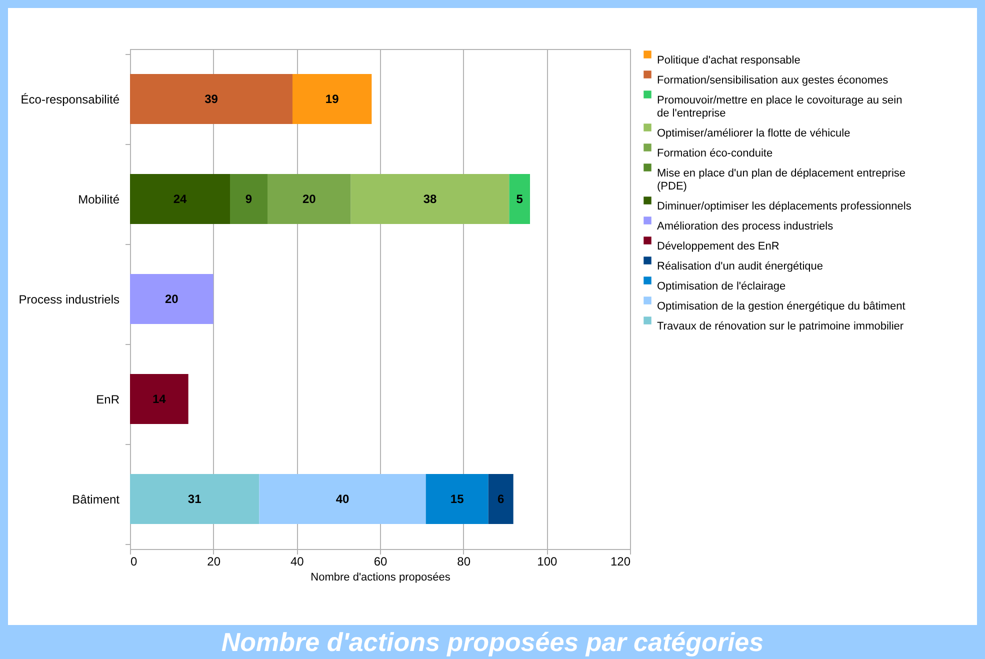  What do you see at coordinates (745, 226) in the screenshot?
I see `legend-label: Amélioration des process industriels` at bounding box center [745, 226].